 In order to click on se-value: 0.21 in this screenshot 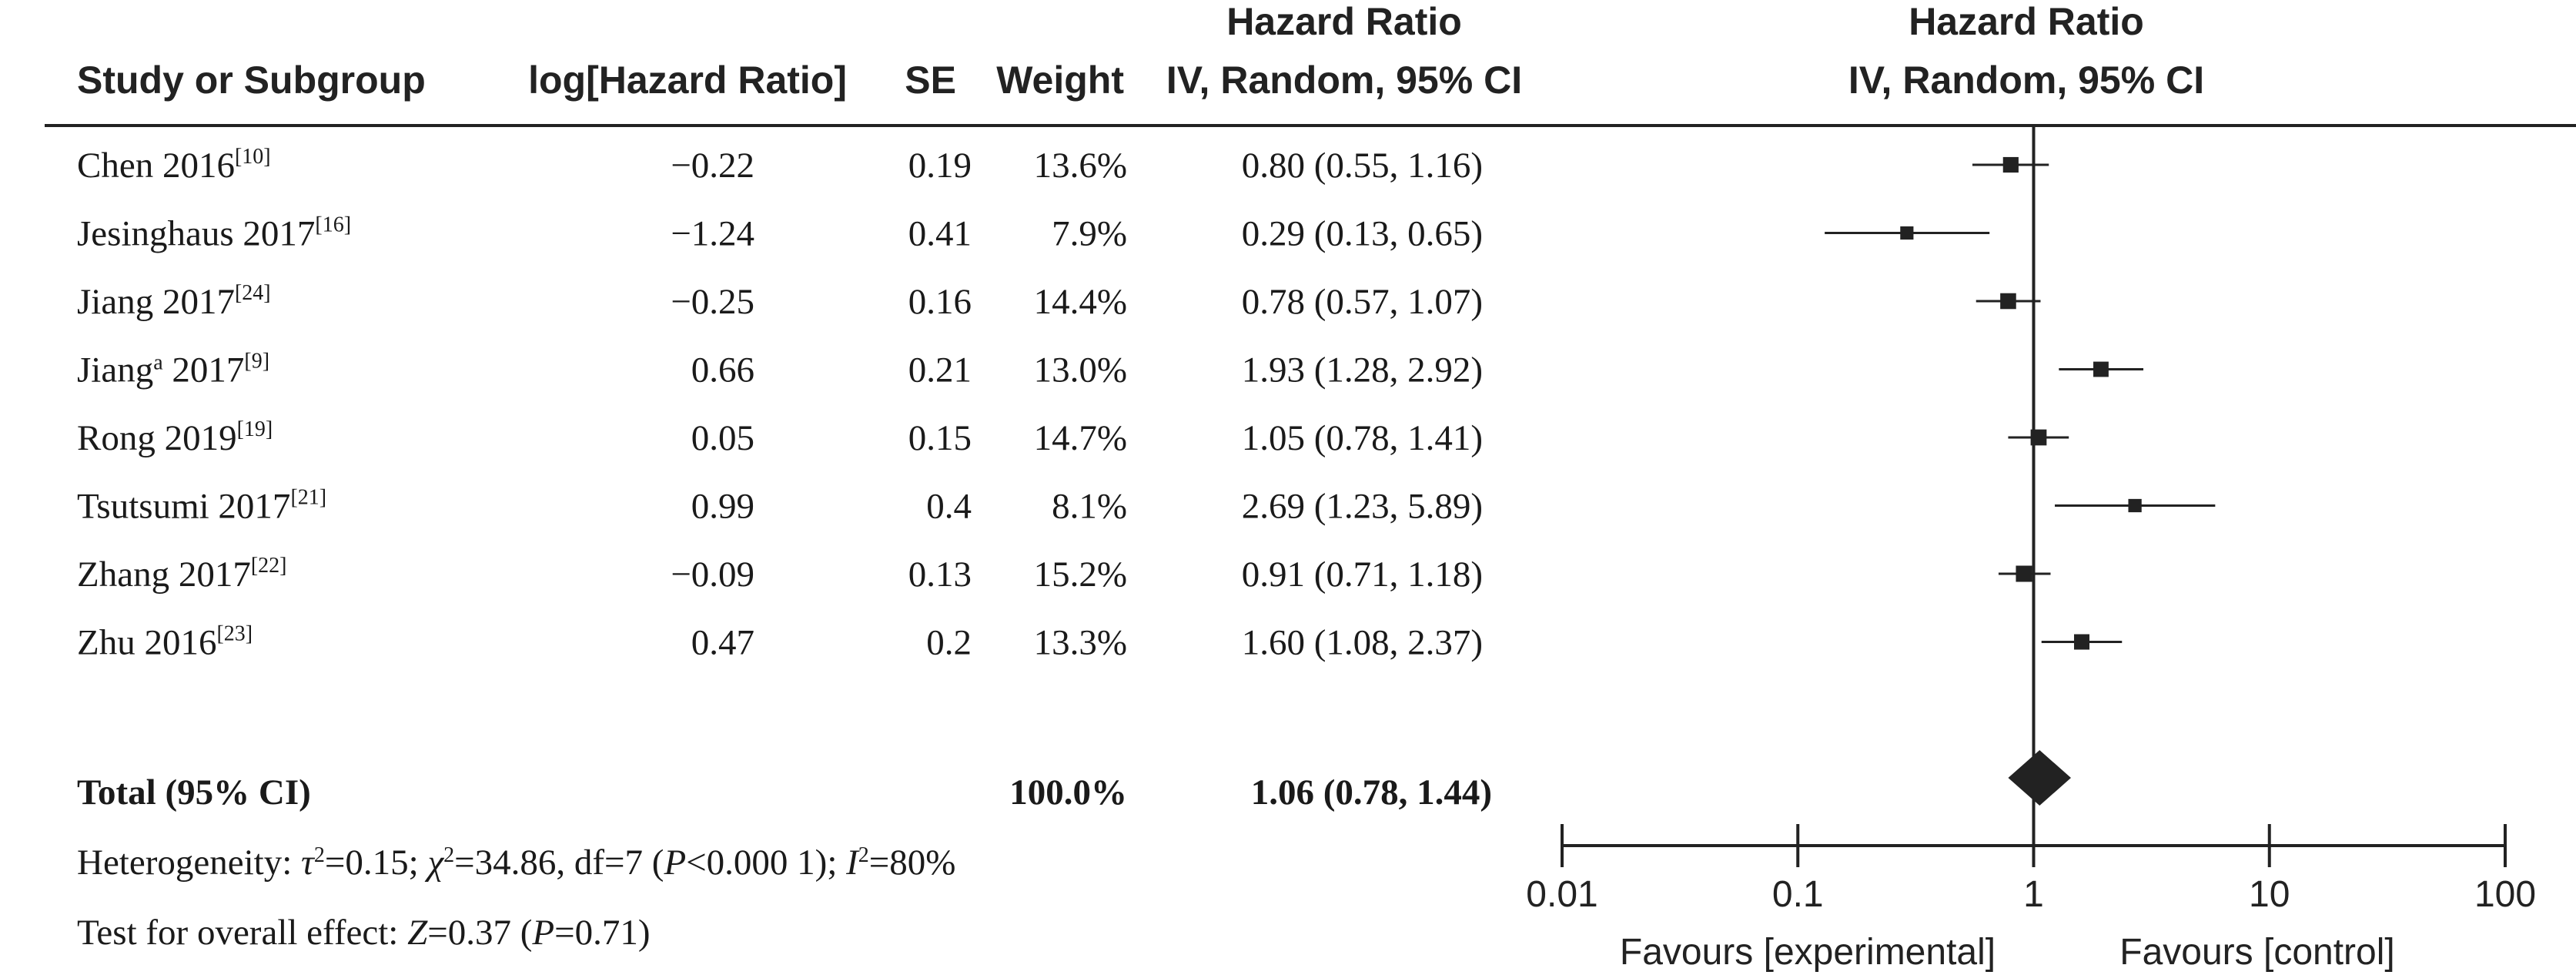, I will do `click(940, 370)`.